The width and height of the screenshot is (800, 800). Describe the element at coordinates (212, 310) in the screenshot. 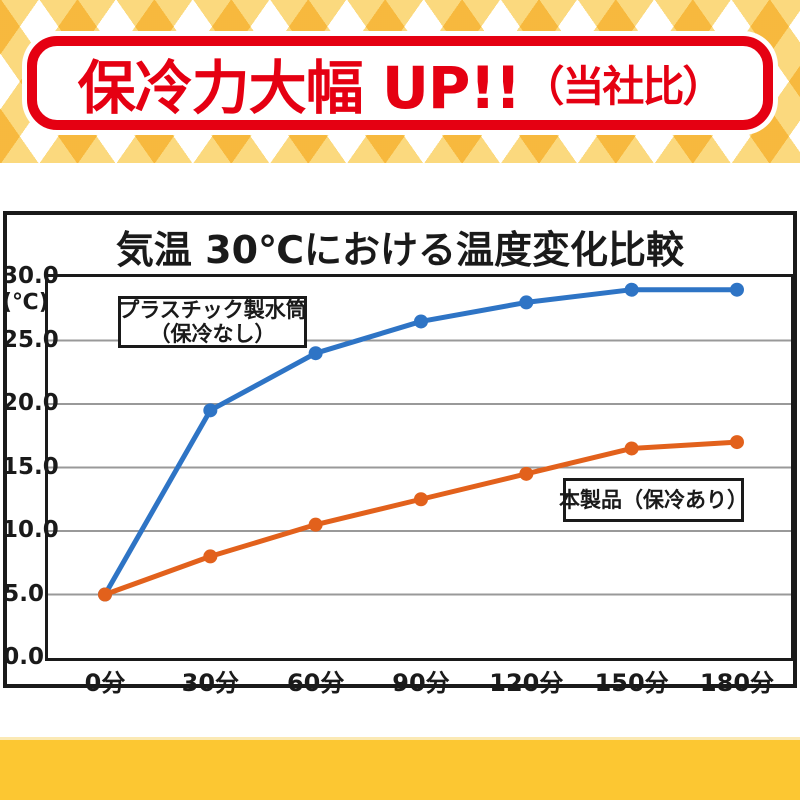

I see `legend-plastic-line1: プラスチック製水筒` at that location.